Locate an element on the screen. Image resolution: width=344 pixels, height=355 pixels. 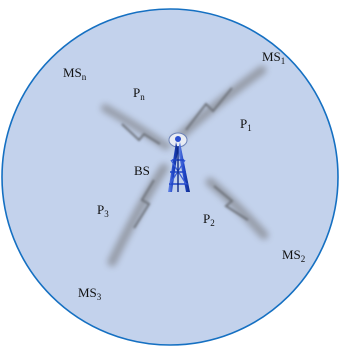
label-pn: Pn is located at coordinates (139, 93).